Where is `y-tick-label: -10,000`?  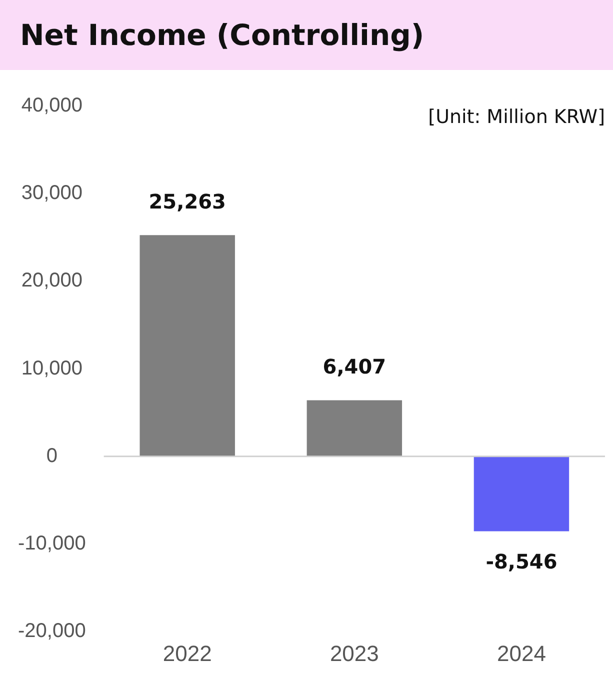
y-tick-label: -10,000 is located at coordinates (52, 543).